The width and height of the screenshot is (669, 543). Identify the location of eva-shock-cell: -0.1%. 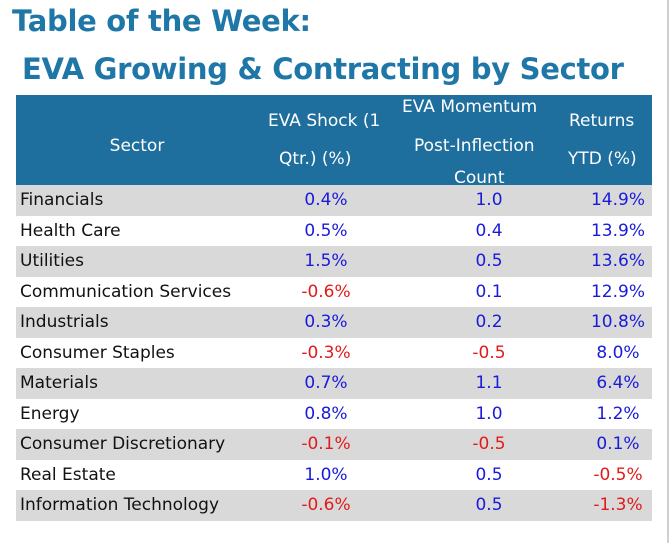
(326, 444).